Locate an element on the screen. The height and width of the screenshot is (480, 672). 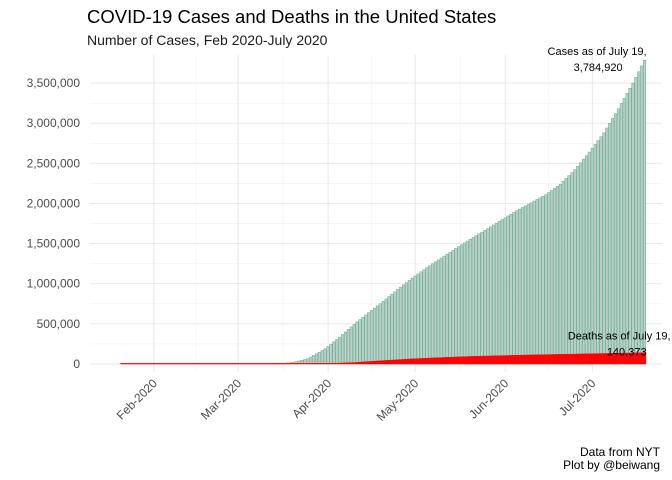
x-tick-label: May-2020 is located at coordinates (398, 400).